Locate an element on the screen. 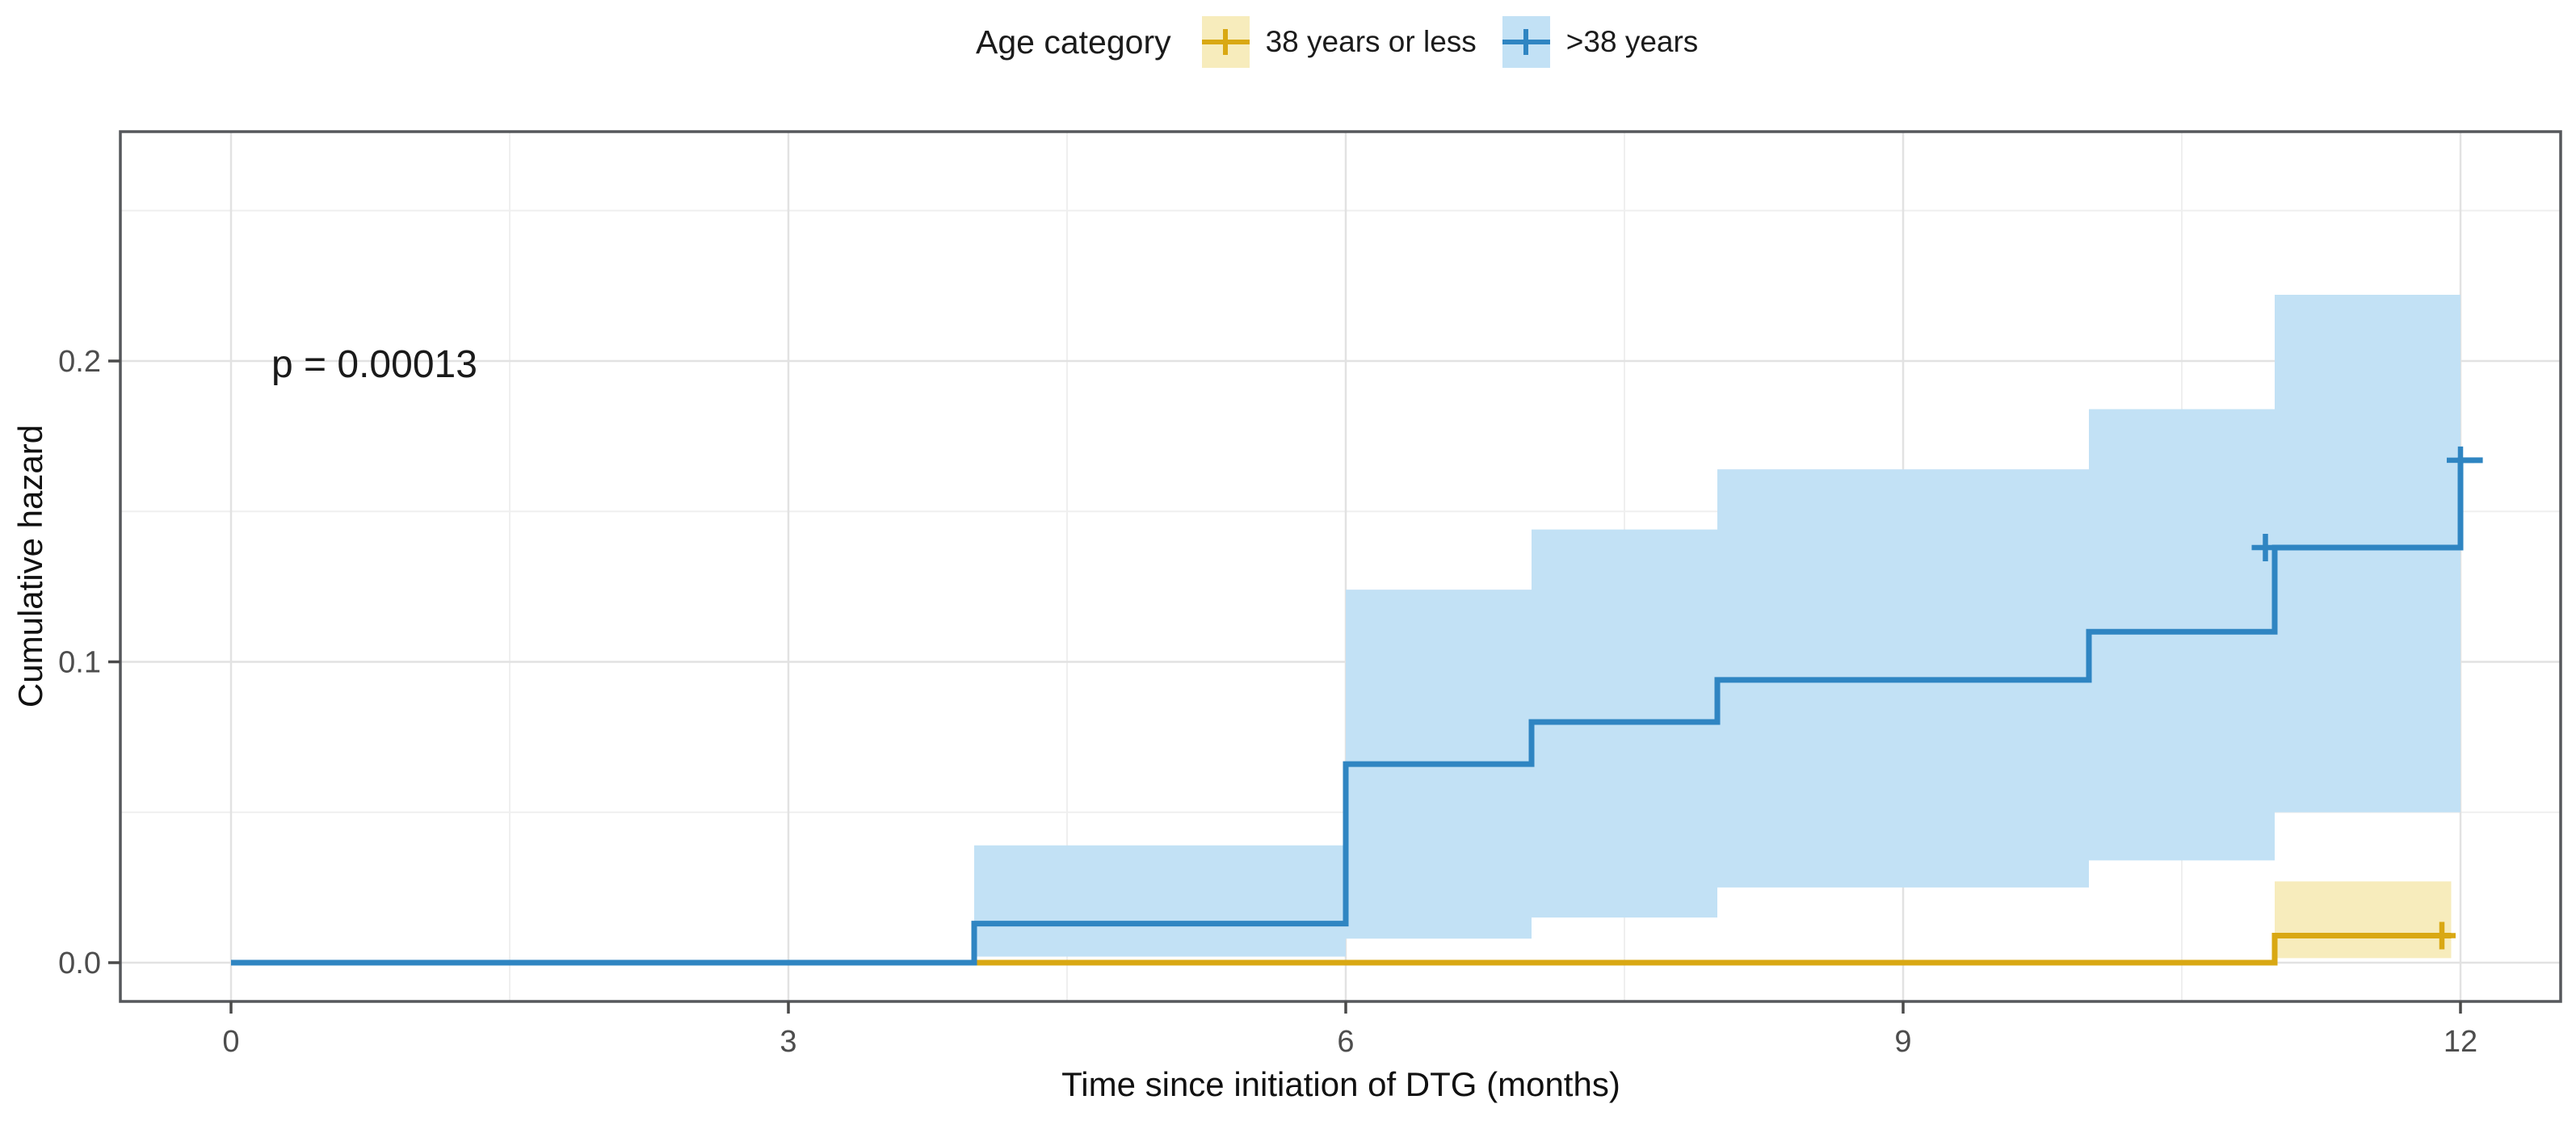 The height and width of the screenshot is (1125, 2576). y-axis-title: Cumulative hazard is located at coordinates (30, 566).